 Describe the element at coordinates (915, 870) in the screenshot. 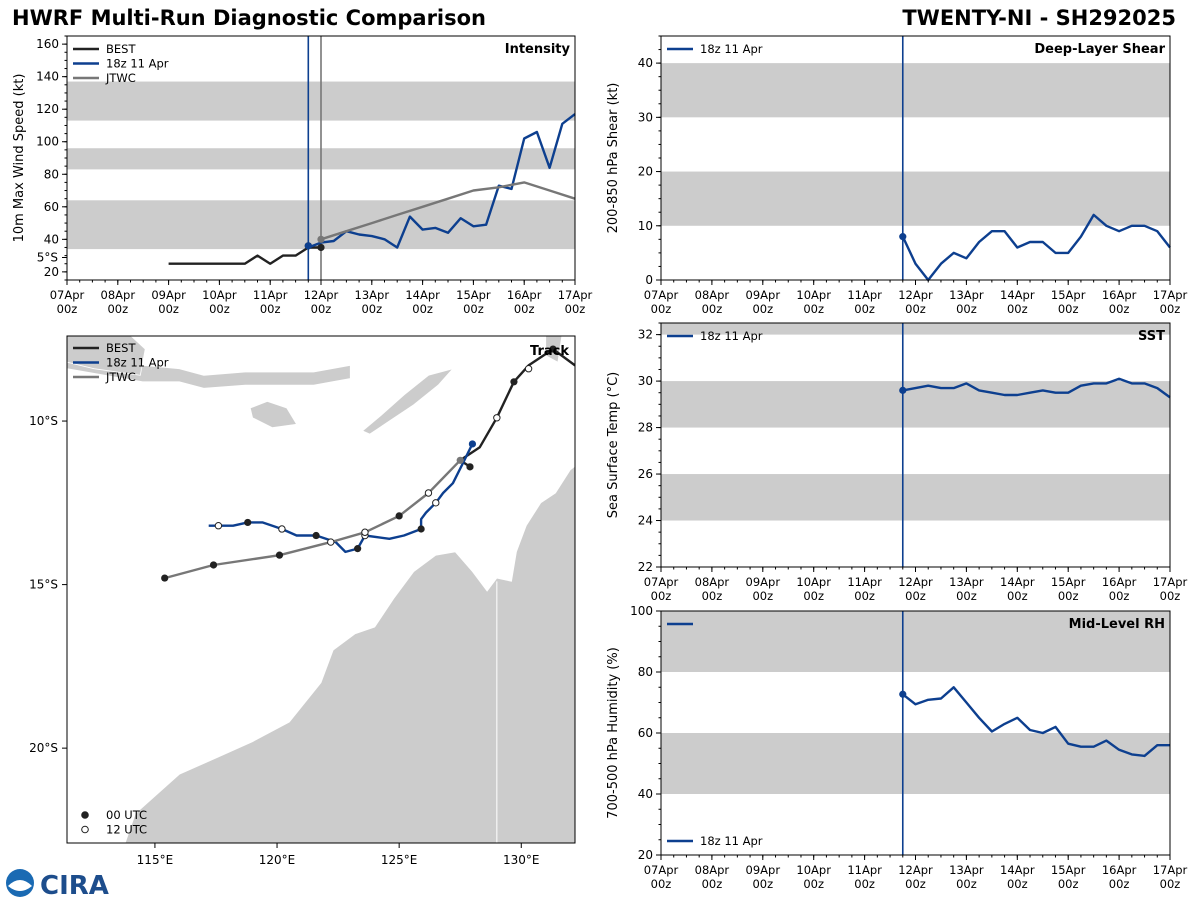

I see `rh-xtick-label: 12Apr` at that location.